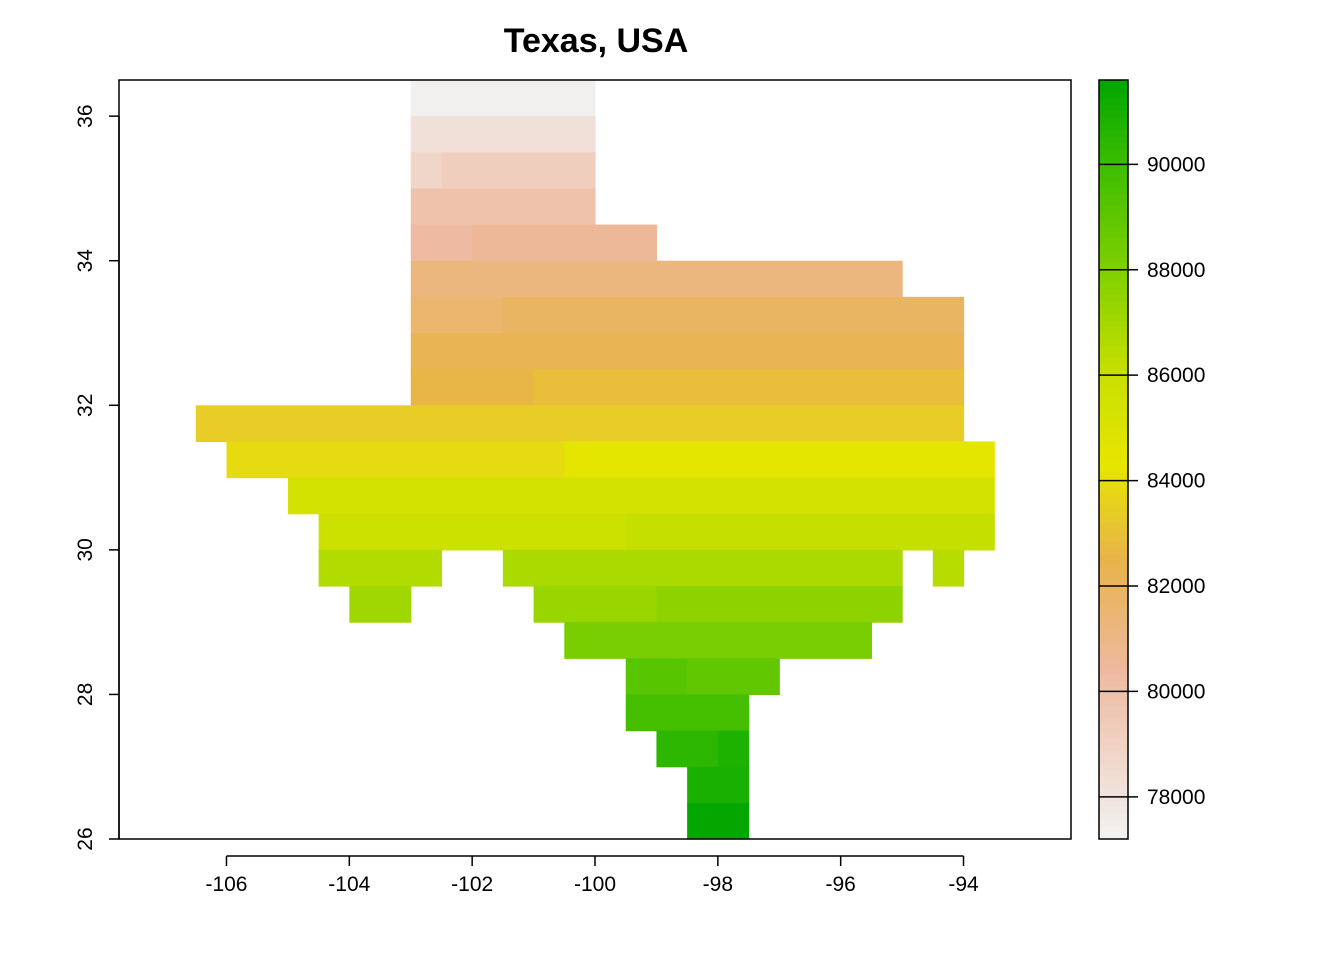 This screenshot has height=960, width=1344. What do you see at coordinates (1176, 586) in the screenshot?
I see `legend-tick-label: 82000` at bounding box center [1176, 586].